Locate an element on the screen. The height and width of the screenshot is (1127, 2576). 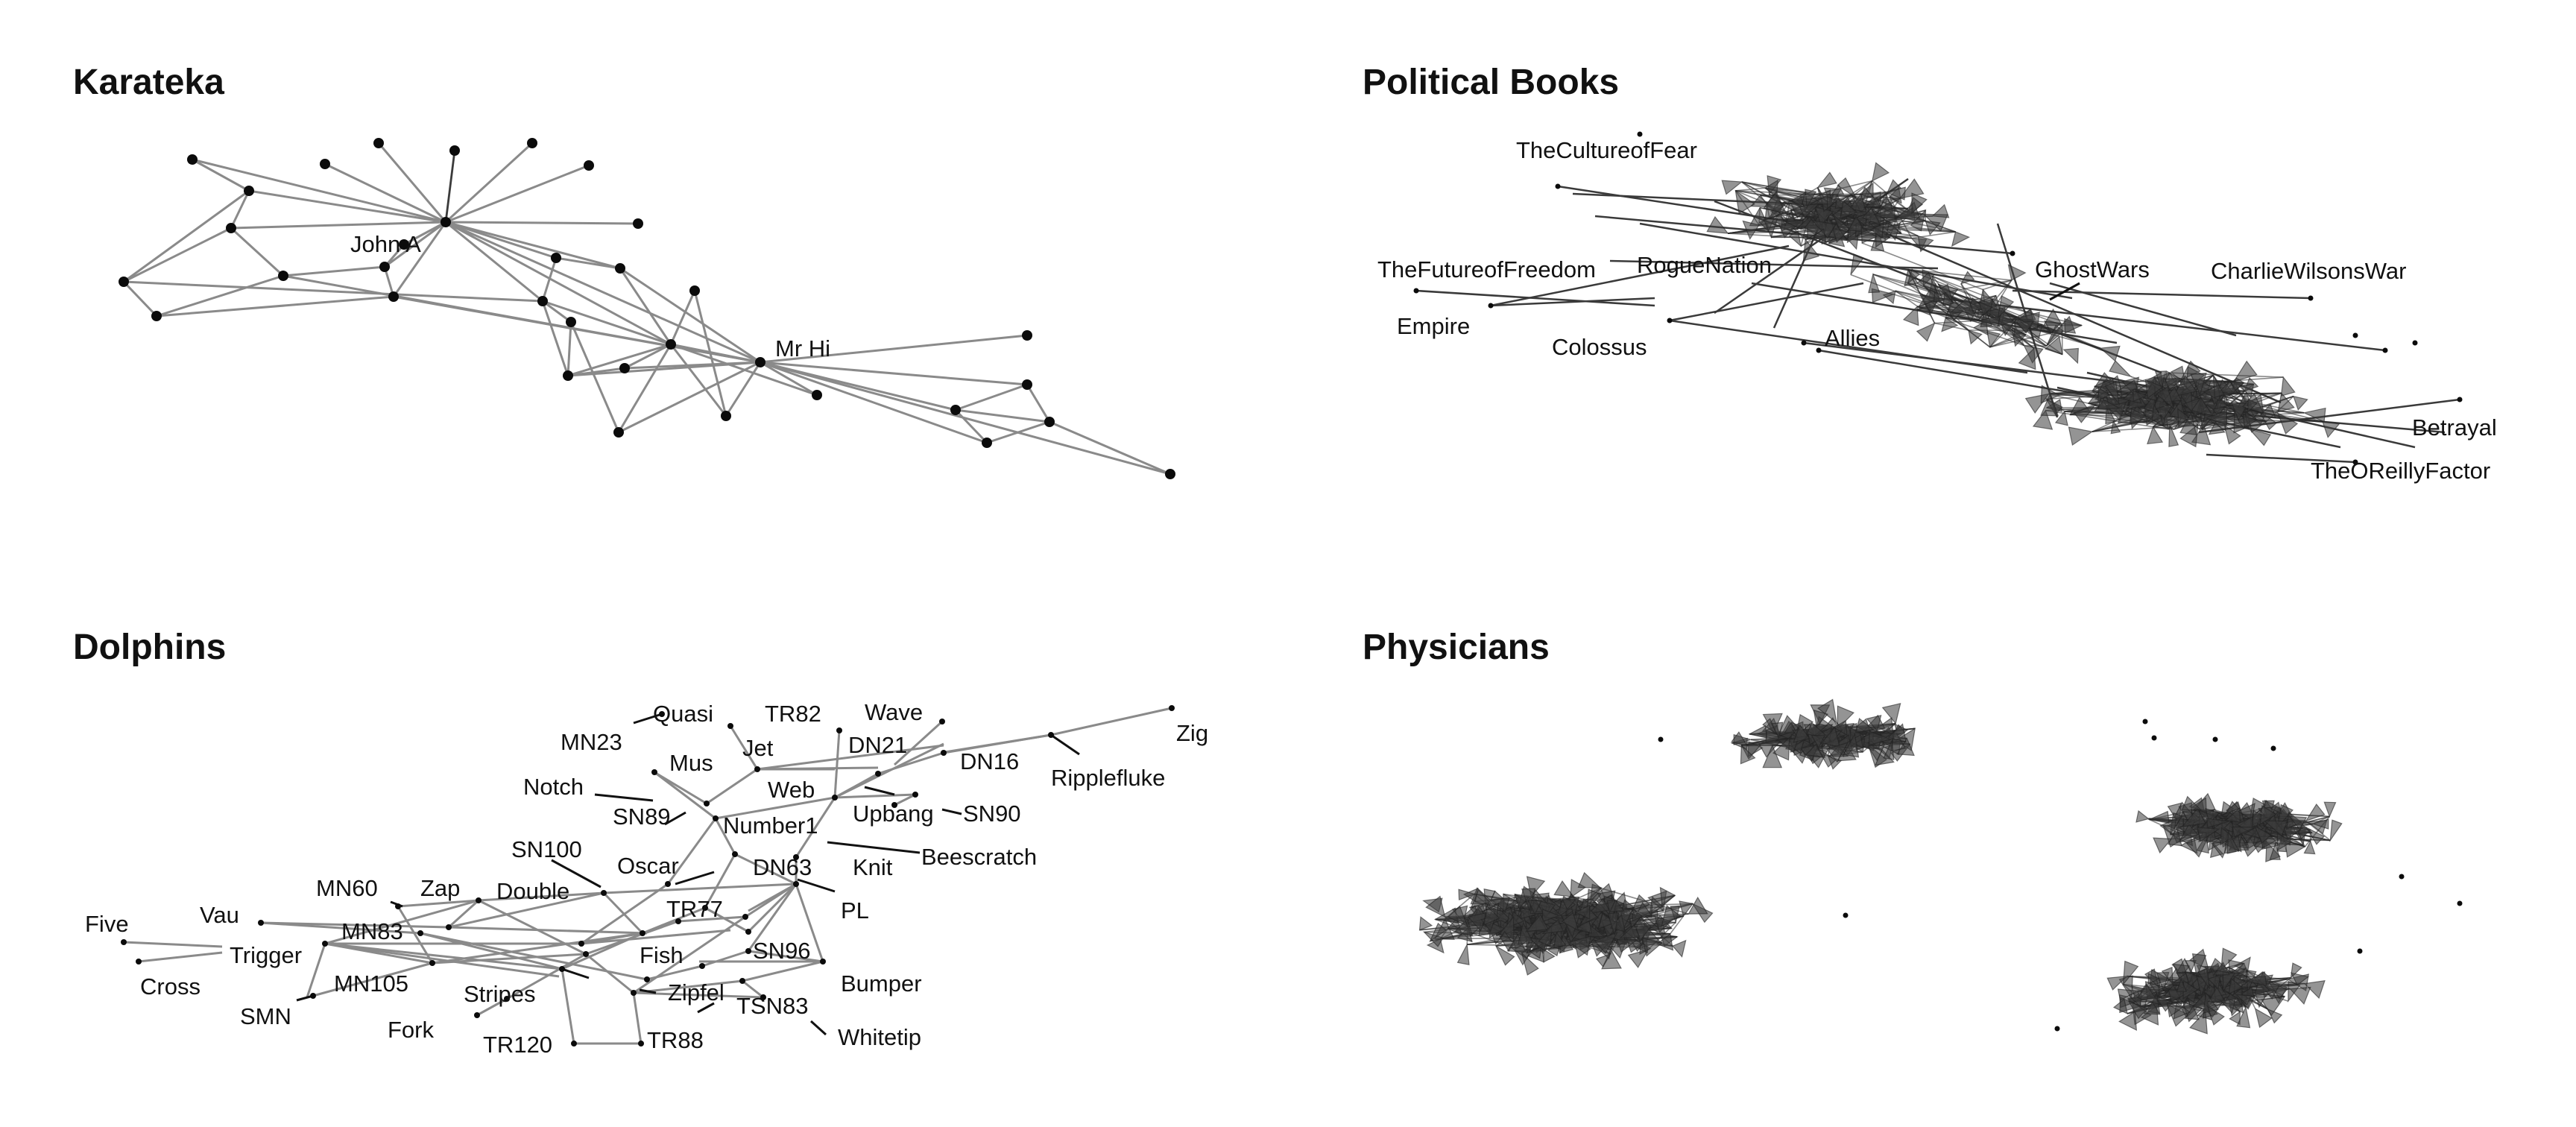
dolphins-label-zap: Zap is located at coordinates (440, 888).